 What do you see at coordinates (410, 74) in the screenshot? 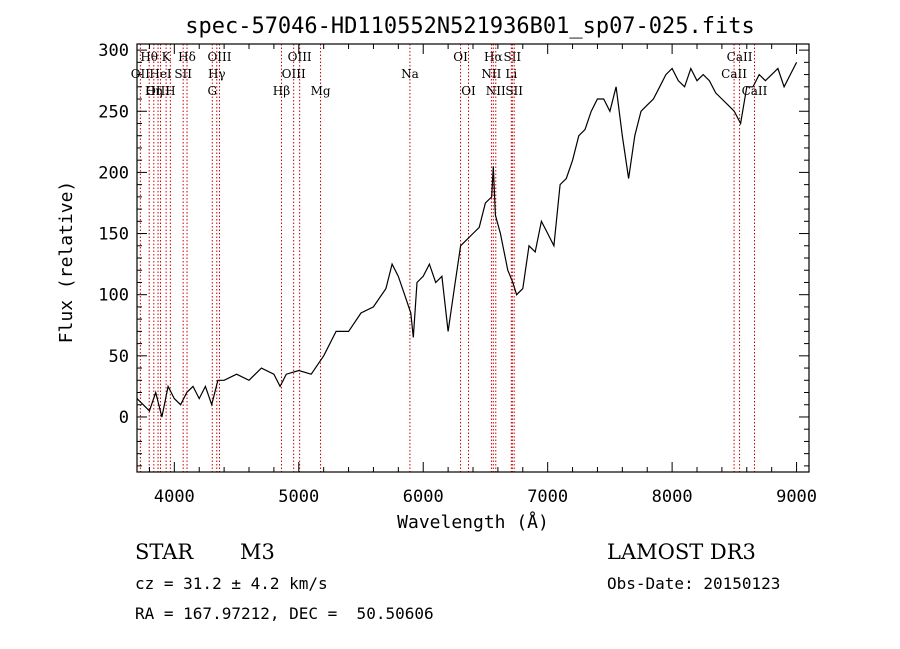
I see `line-label: Na` at bounding box center [410, 74].